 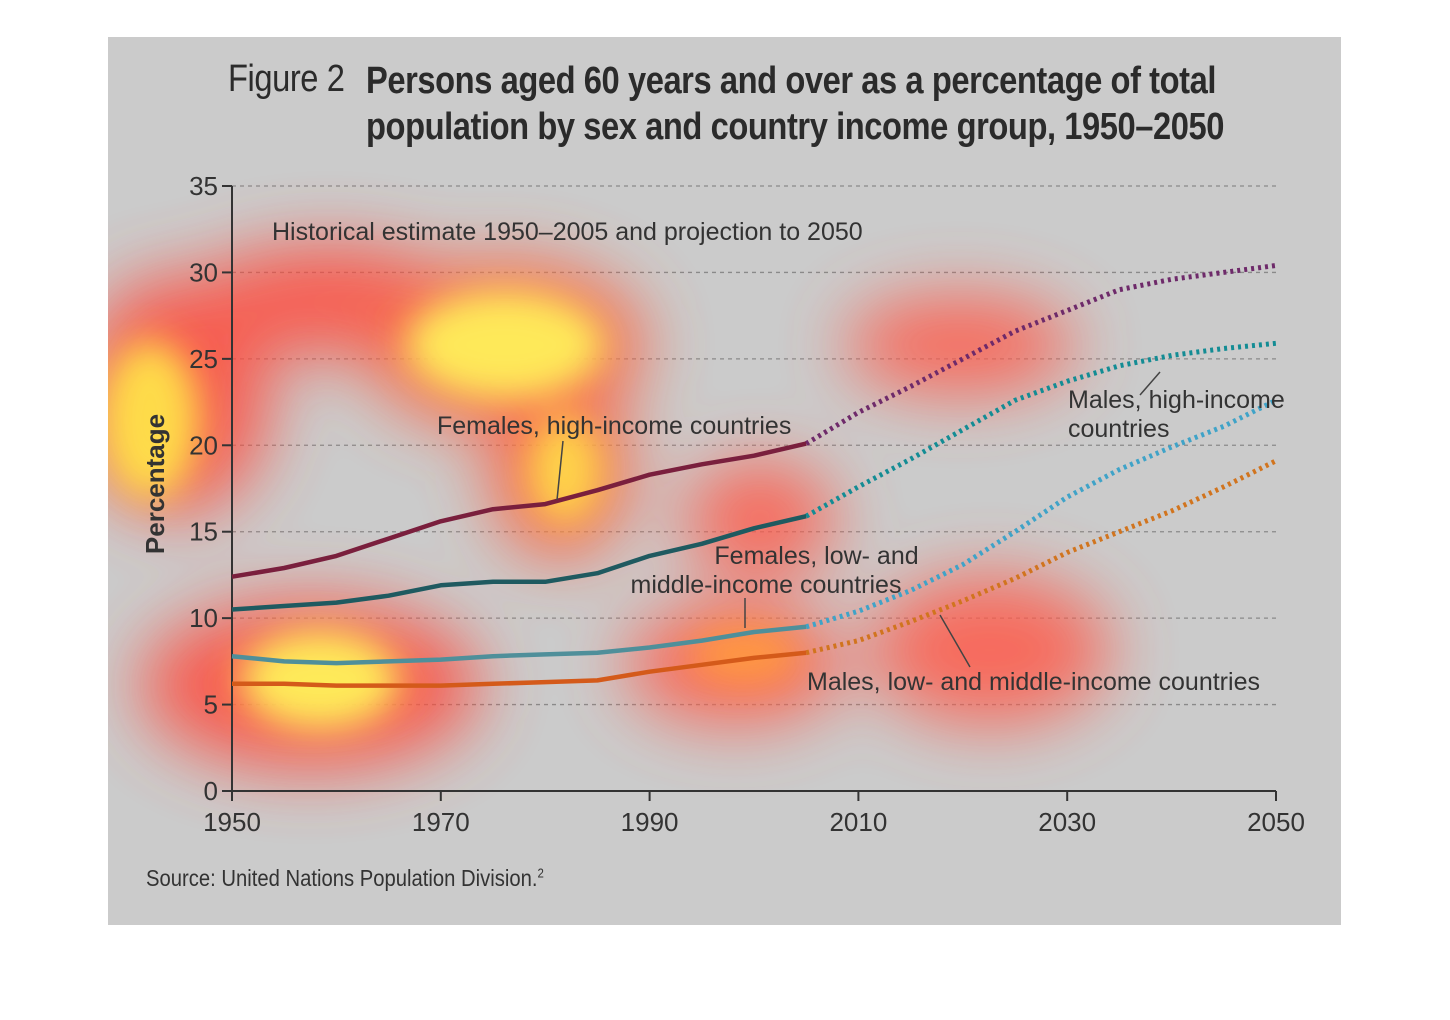 I want to click on annotation-females-low-line2: middle-income countries, so click(x=766, y=585).